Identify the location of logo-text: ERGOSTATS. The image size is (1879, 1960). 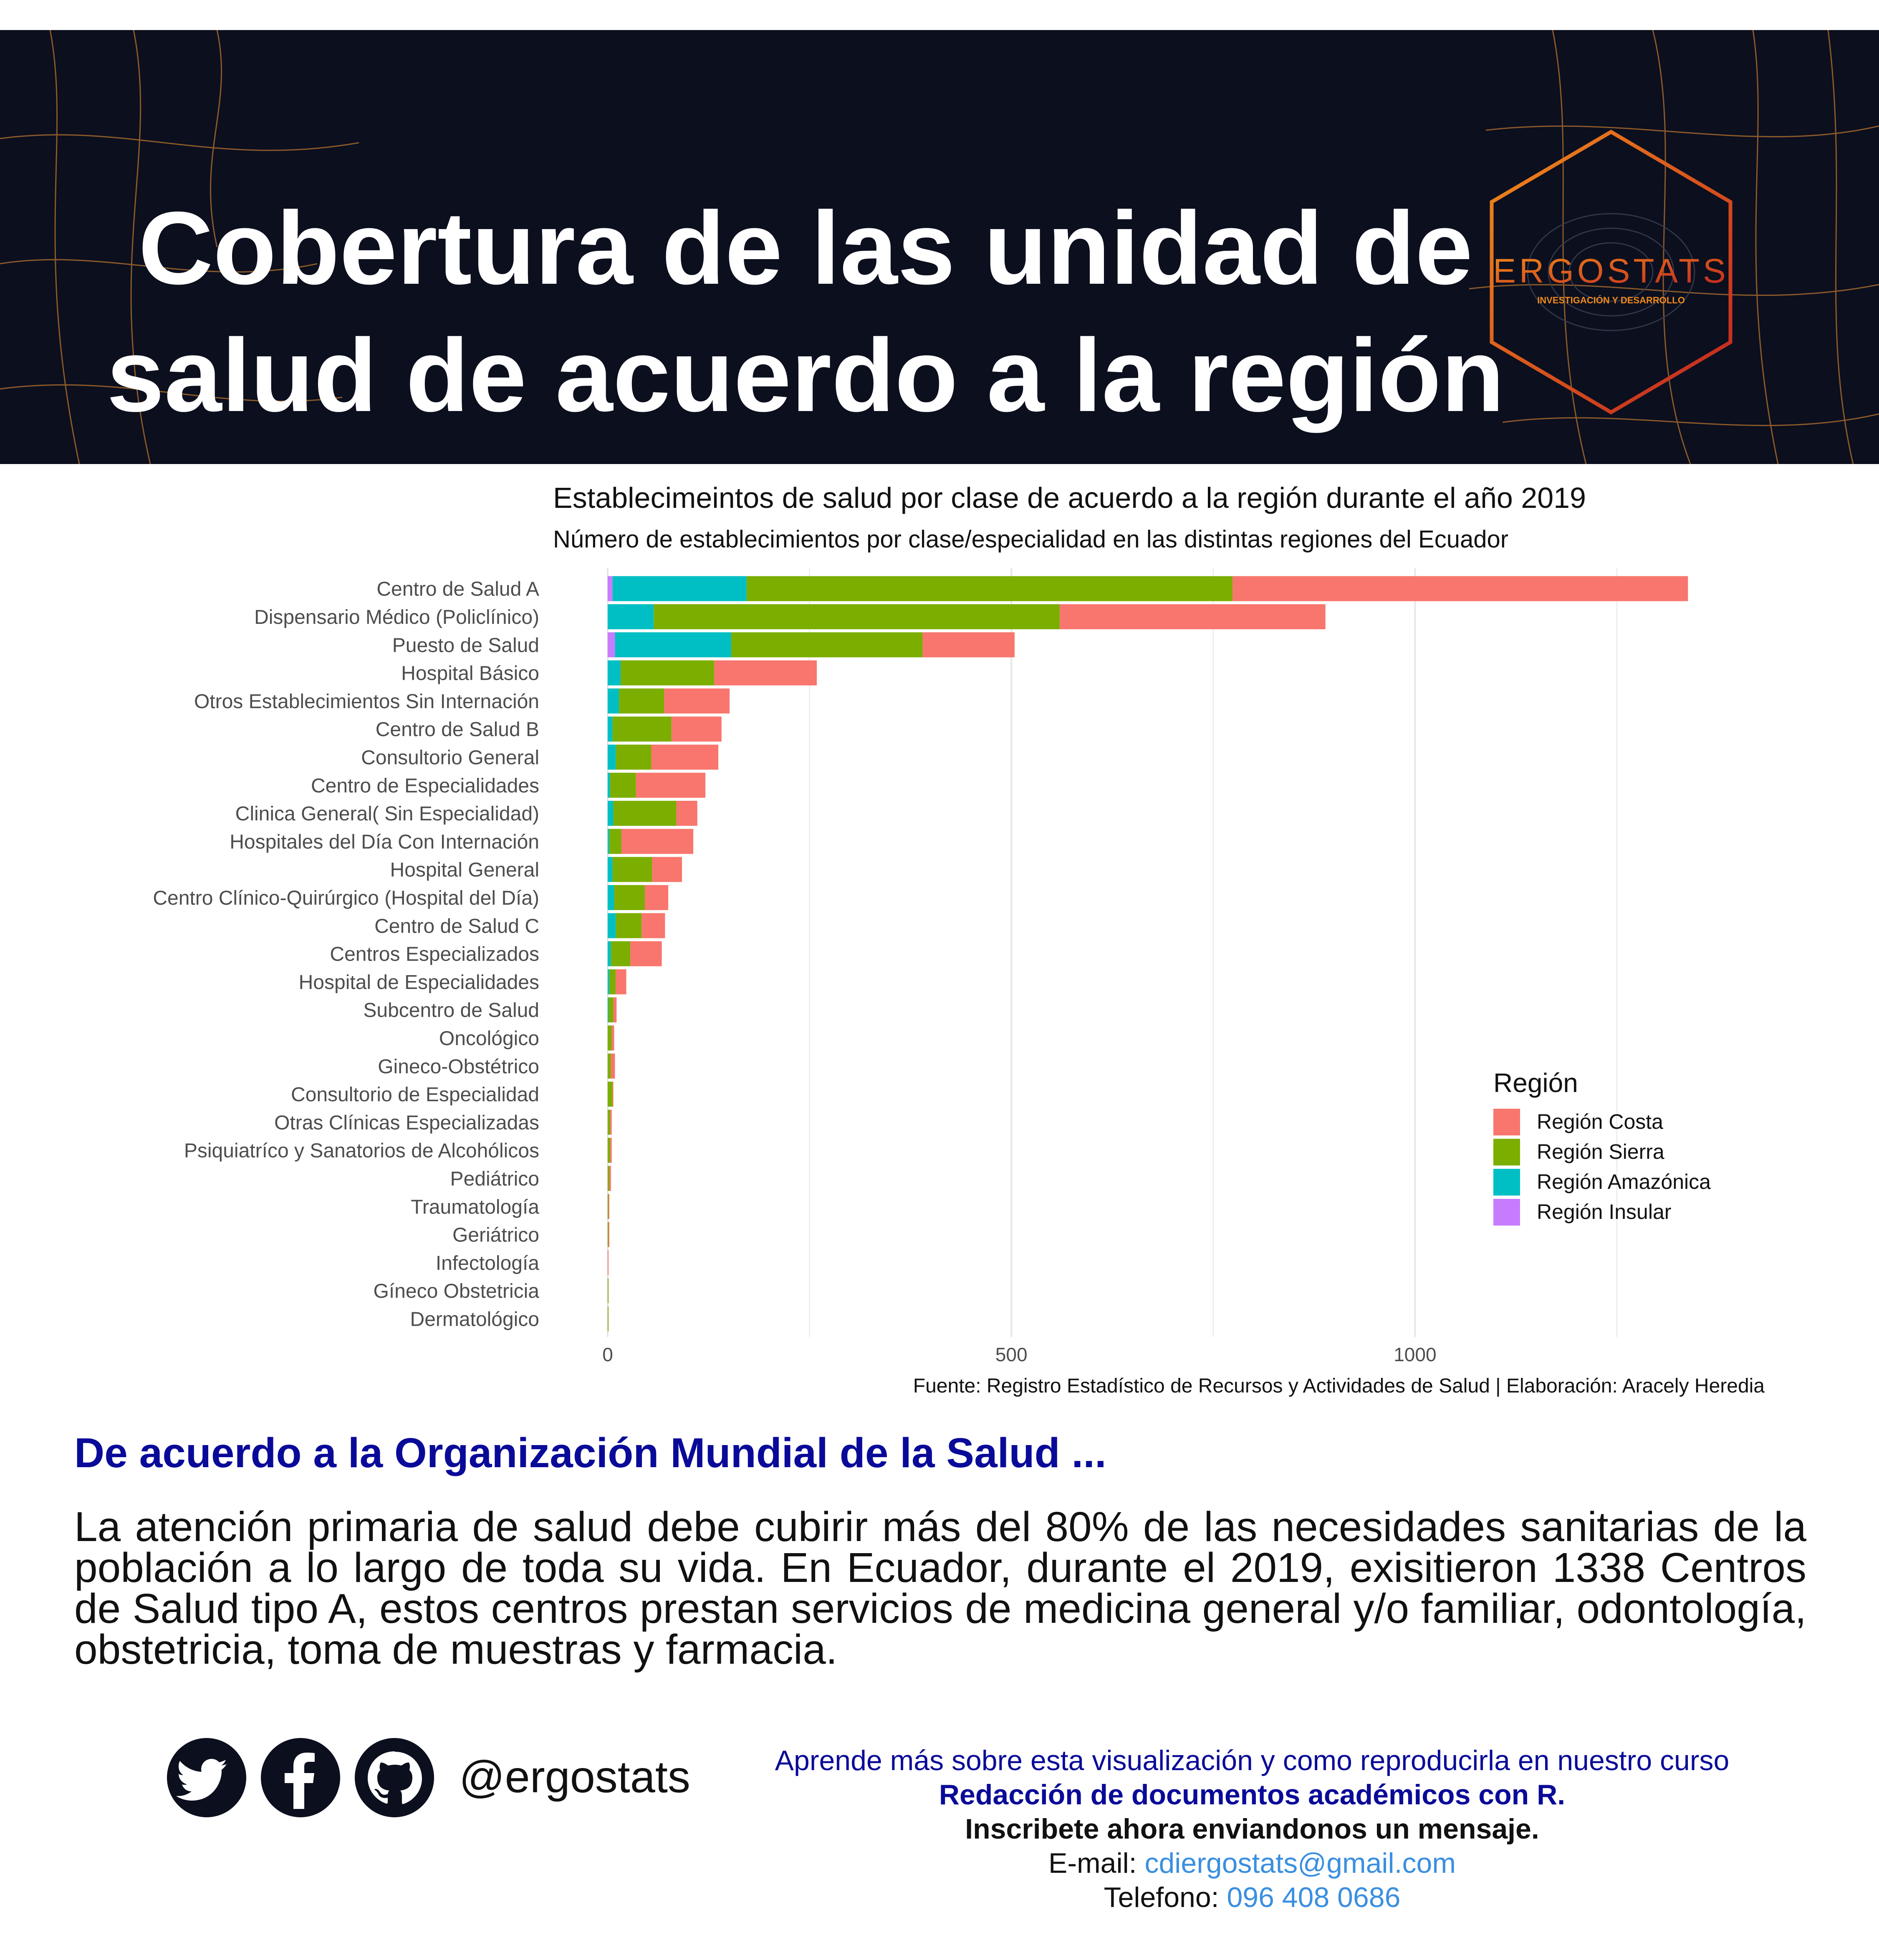
(1611, 271).